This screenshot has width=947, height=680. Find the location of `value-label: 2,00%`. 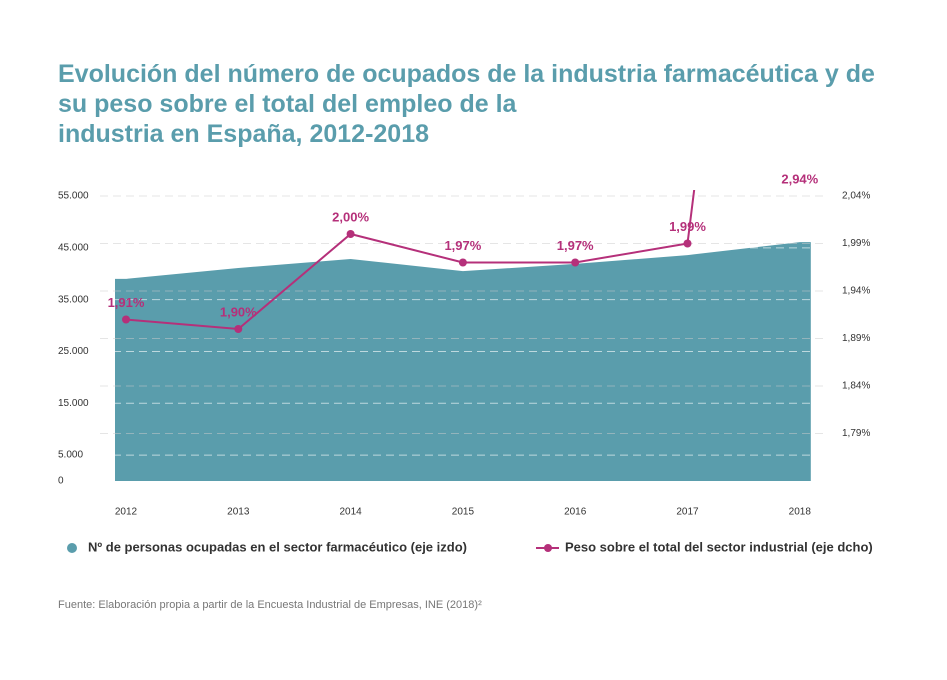

value-label: 2,00% is located at coordinates (350, 216).